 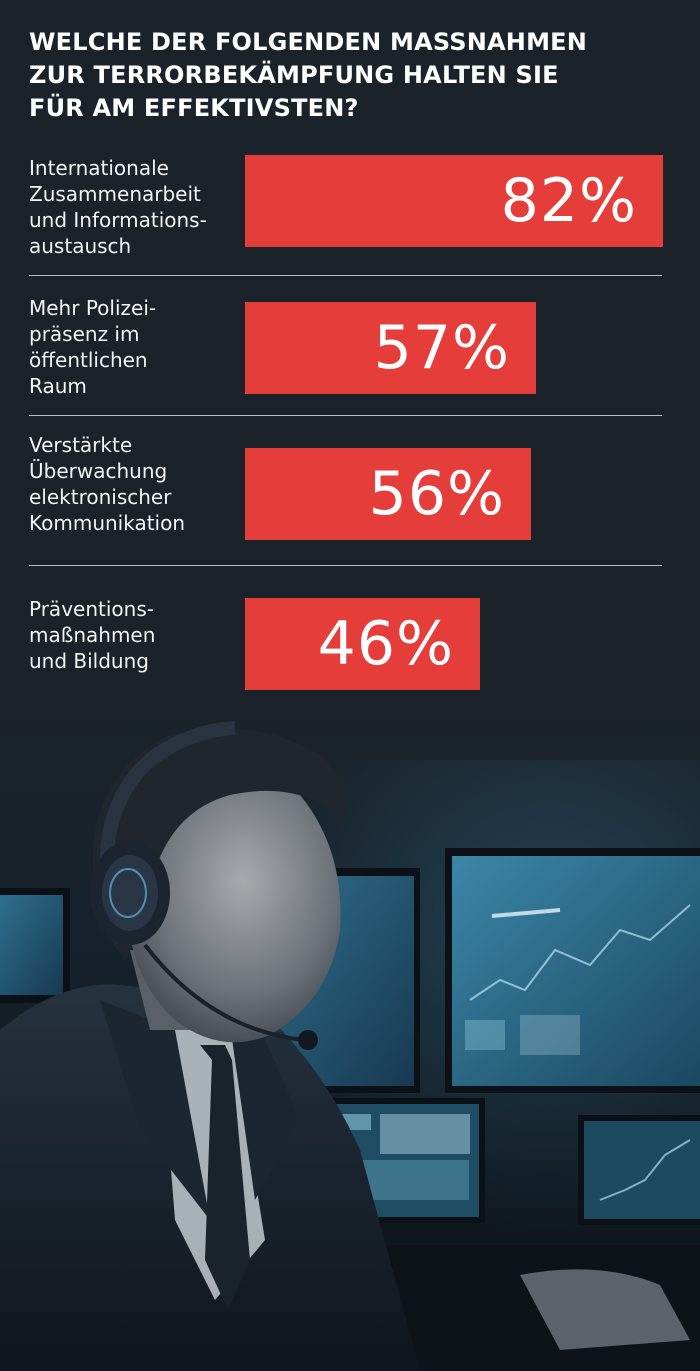 I want to click on bar: 46%, so click(x=362, y=644).